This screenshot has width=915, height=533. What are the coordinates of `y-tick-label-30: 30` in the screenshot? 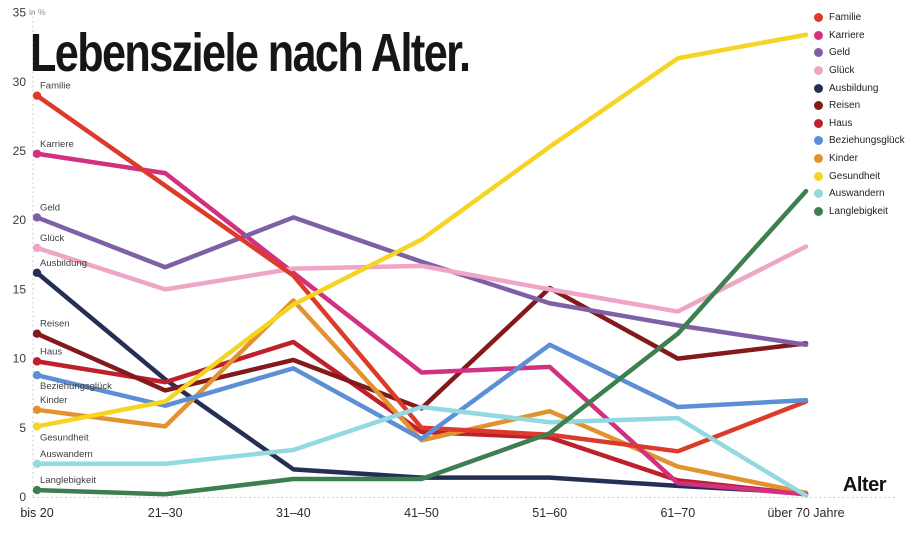 It's located at (20, 82).